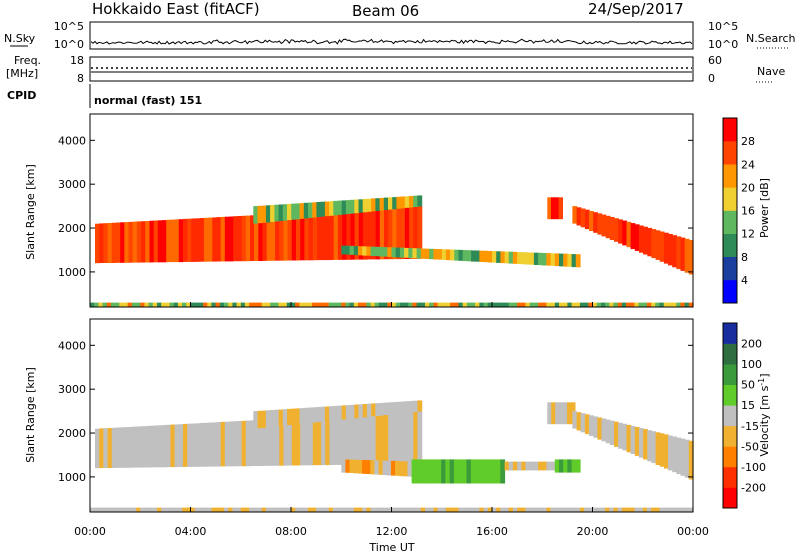  Describe the element at coordinates (750, 446) in the screenshot. I see `colorbar-tick-label: -50` at that location.